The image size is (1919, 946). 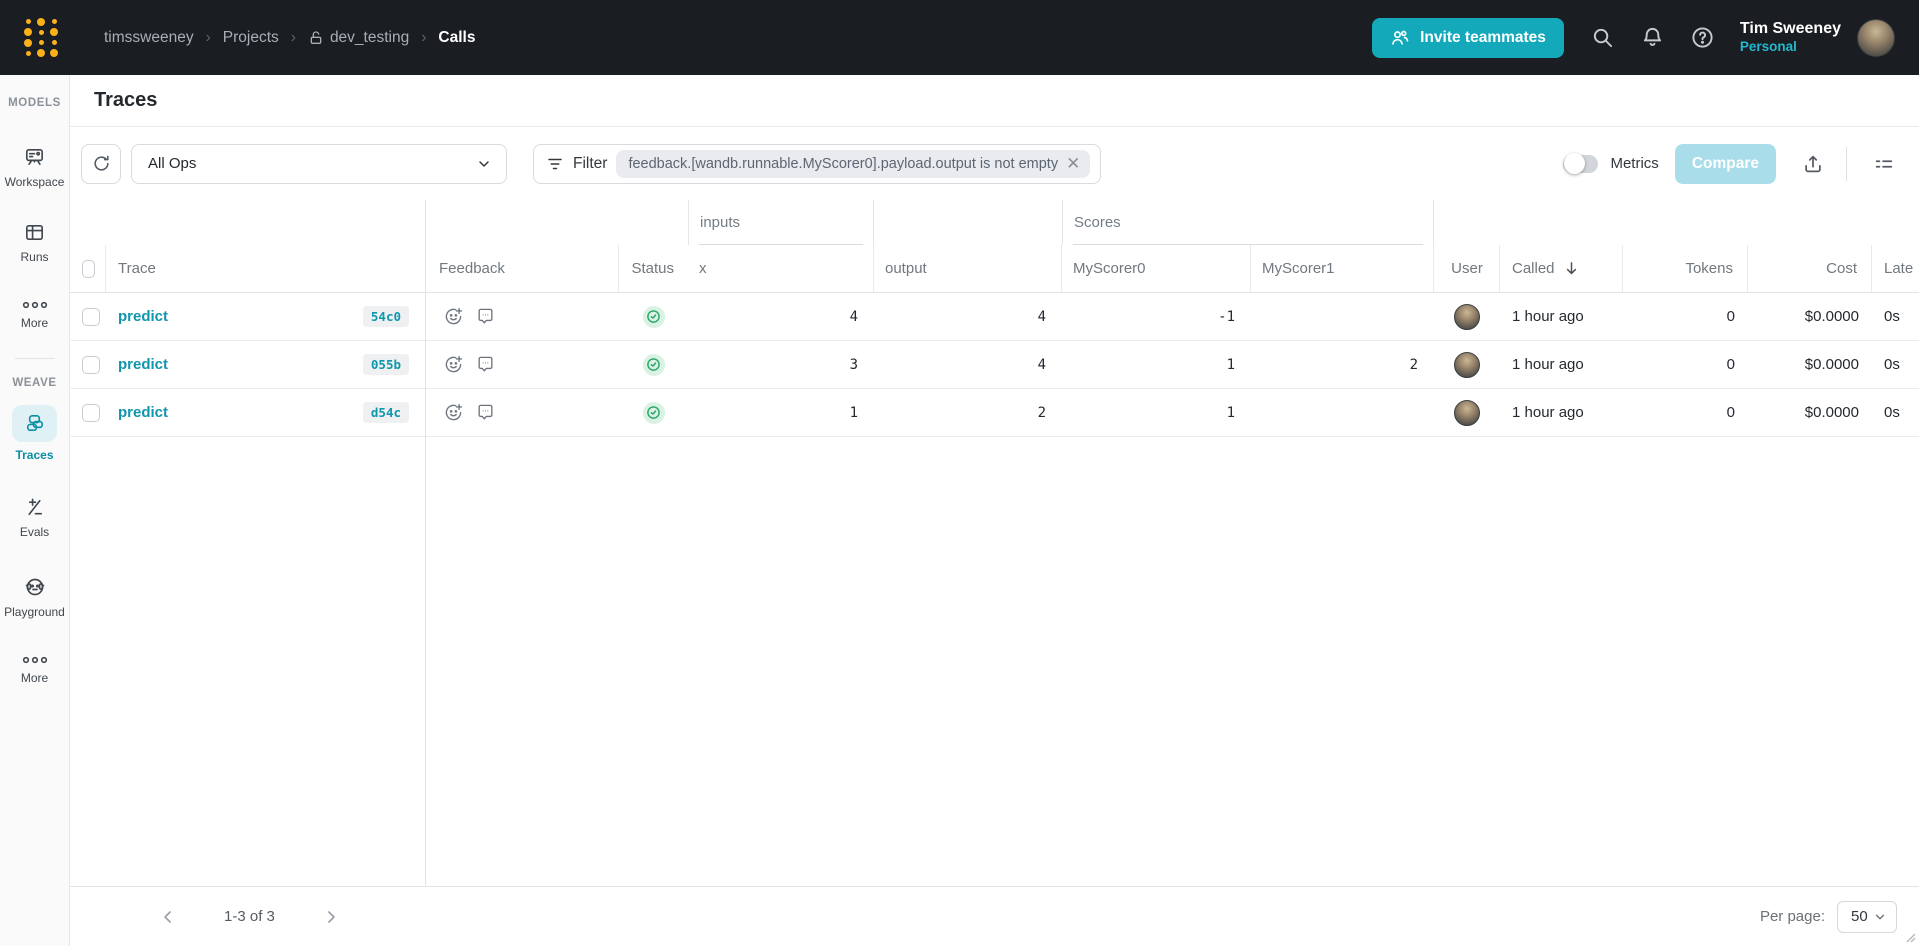 I want to click on column-header-output: output, so click(x=968, y=268).